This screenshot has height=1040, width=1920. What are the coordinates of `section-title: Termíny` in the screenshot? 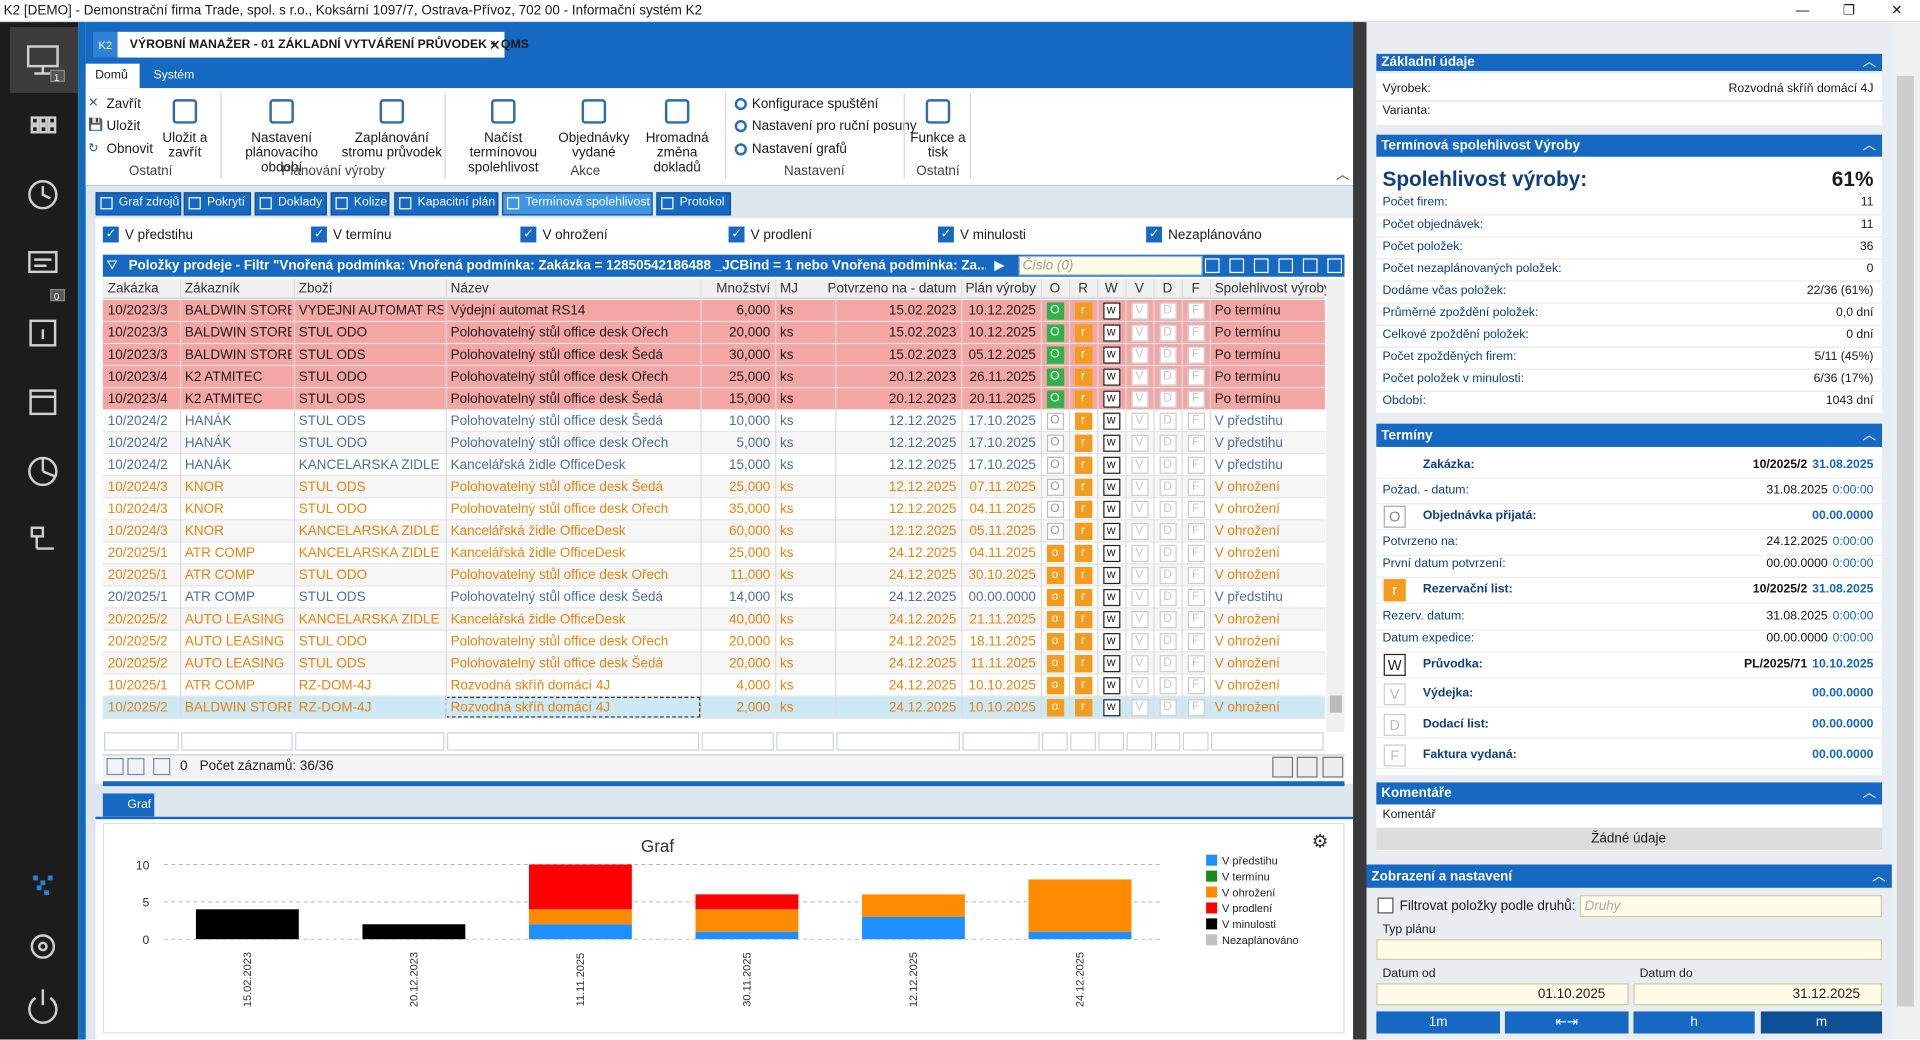 It's located at (1407, 435).